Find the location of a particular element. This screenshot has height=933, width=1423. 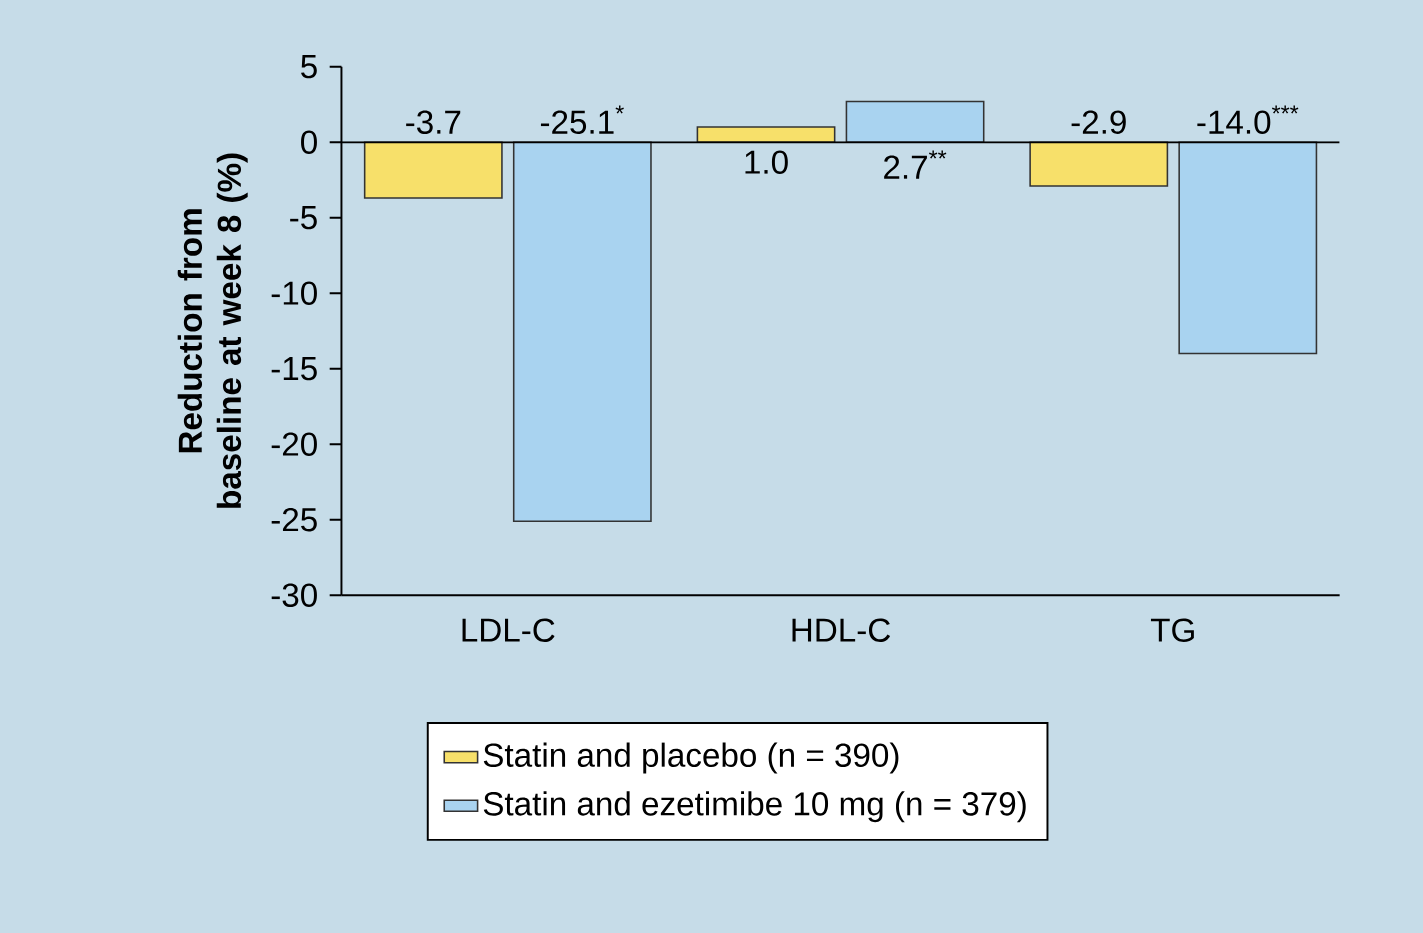

y-tick-label: -20 is located at coordinates (294, 444).